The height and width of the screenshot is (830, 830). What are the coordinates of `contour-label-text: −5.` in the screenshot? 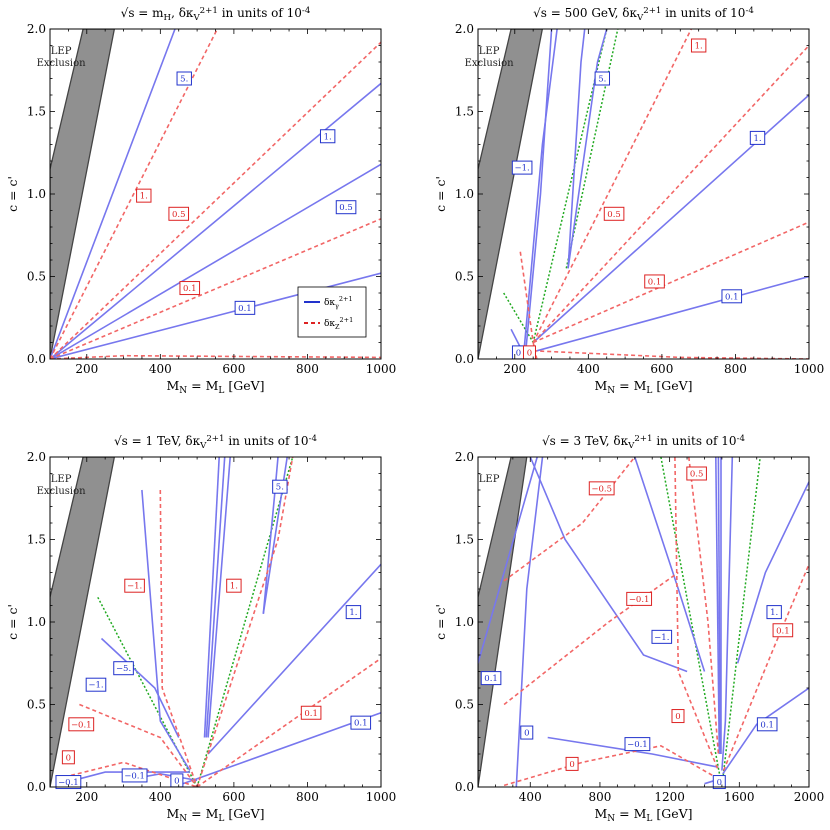 It's located at (123, 669).